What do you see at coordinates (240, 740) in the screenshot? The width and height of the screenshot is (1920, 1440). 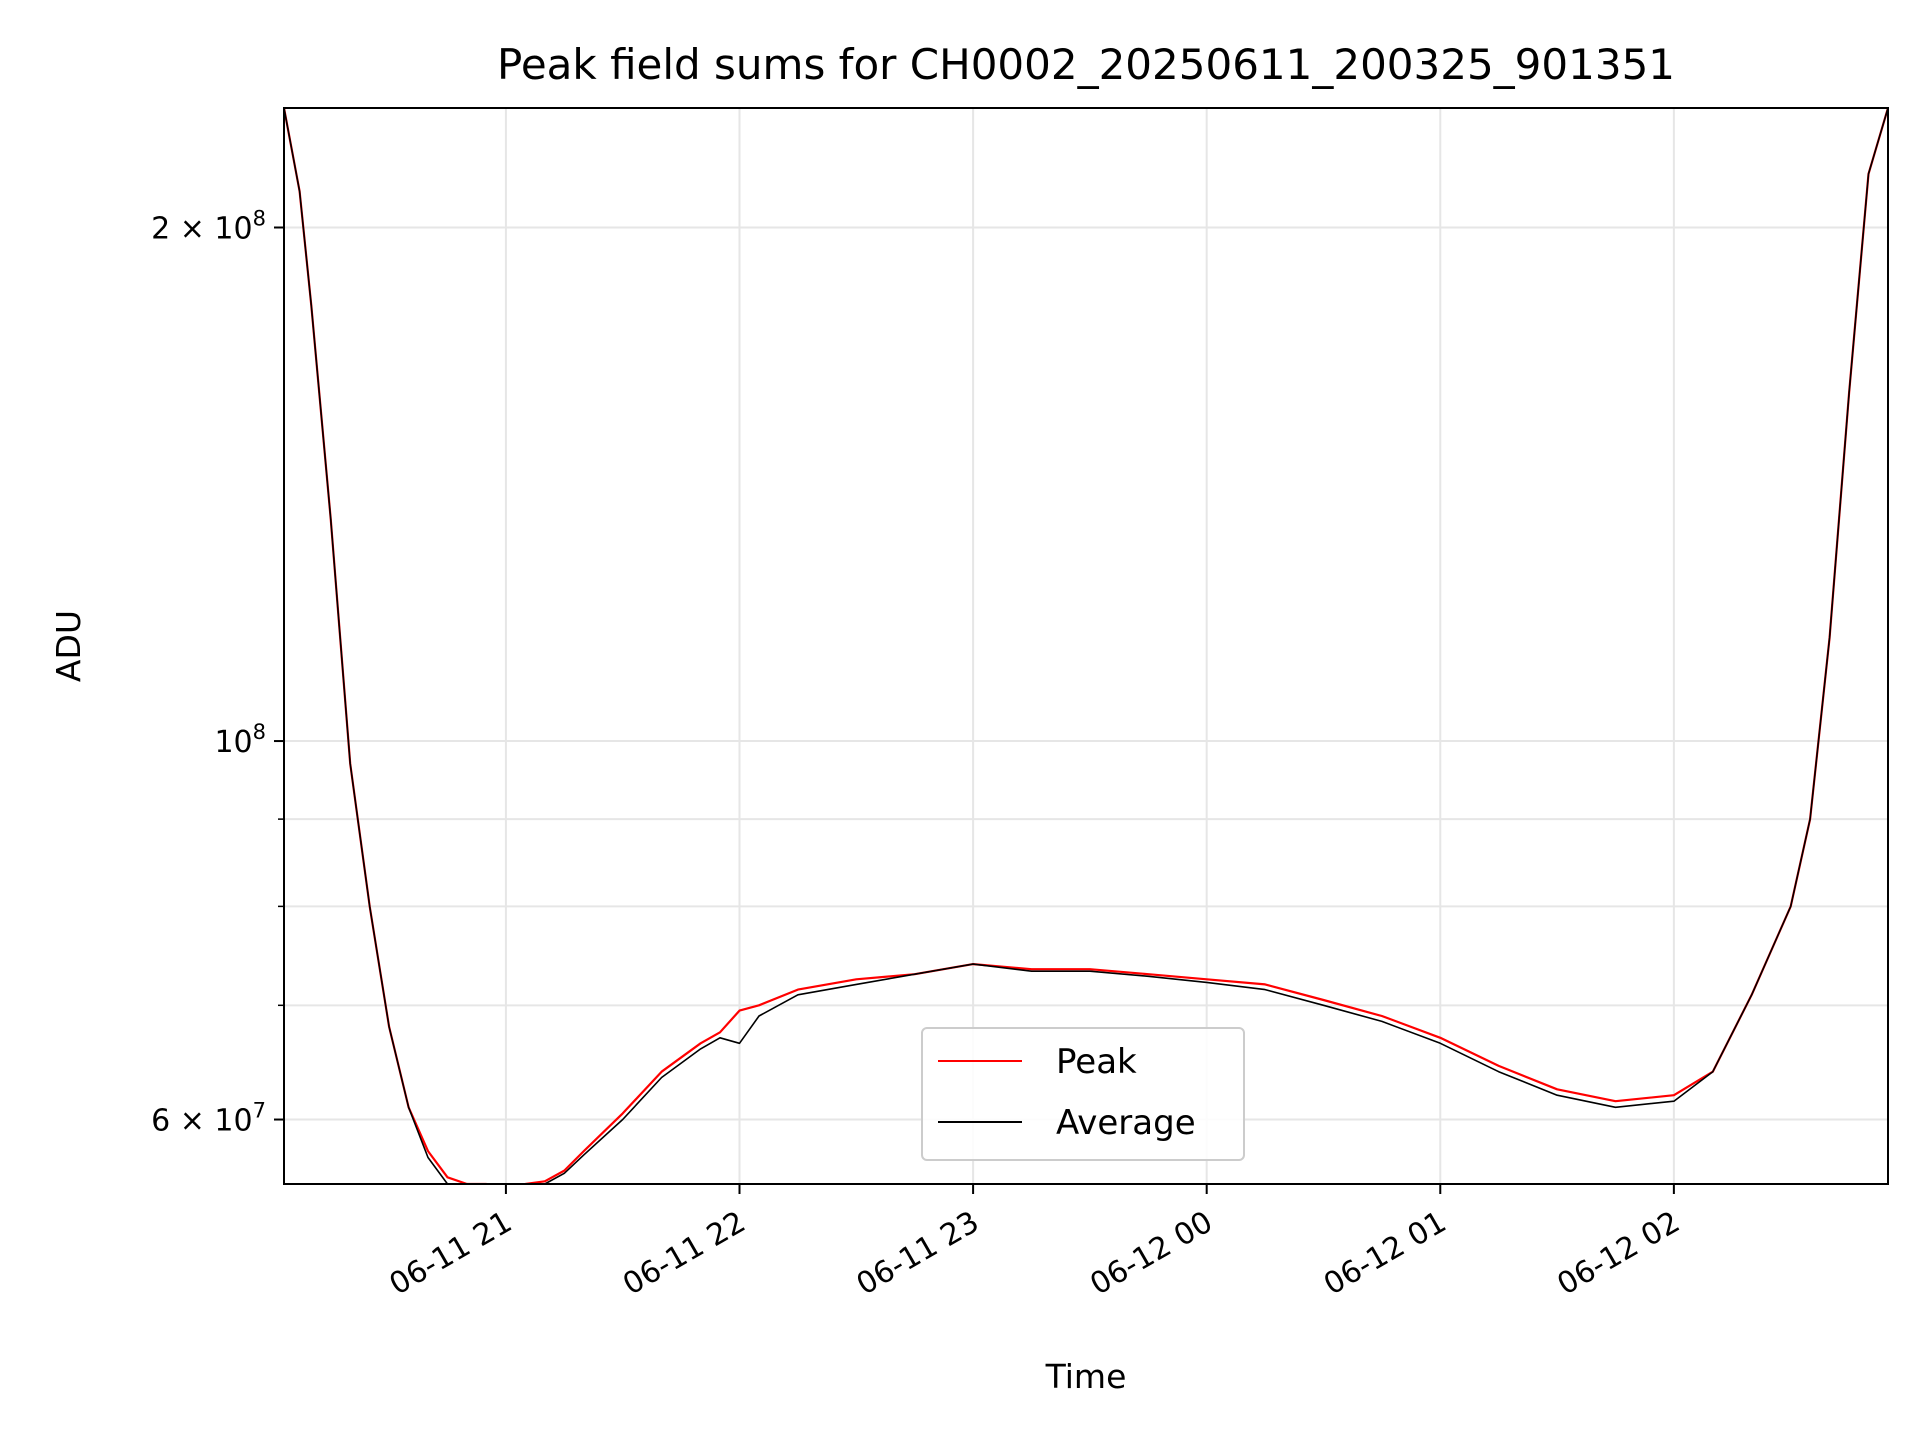 I see `y-tick-label: 108` at bounding box center [240, 740].